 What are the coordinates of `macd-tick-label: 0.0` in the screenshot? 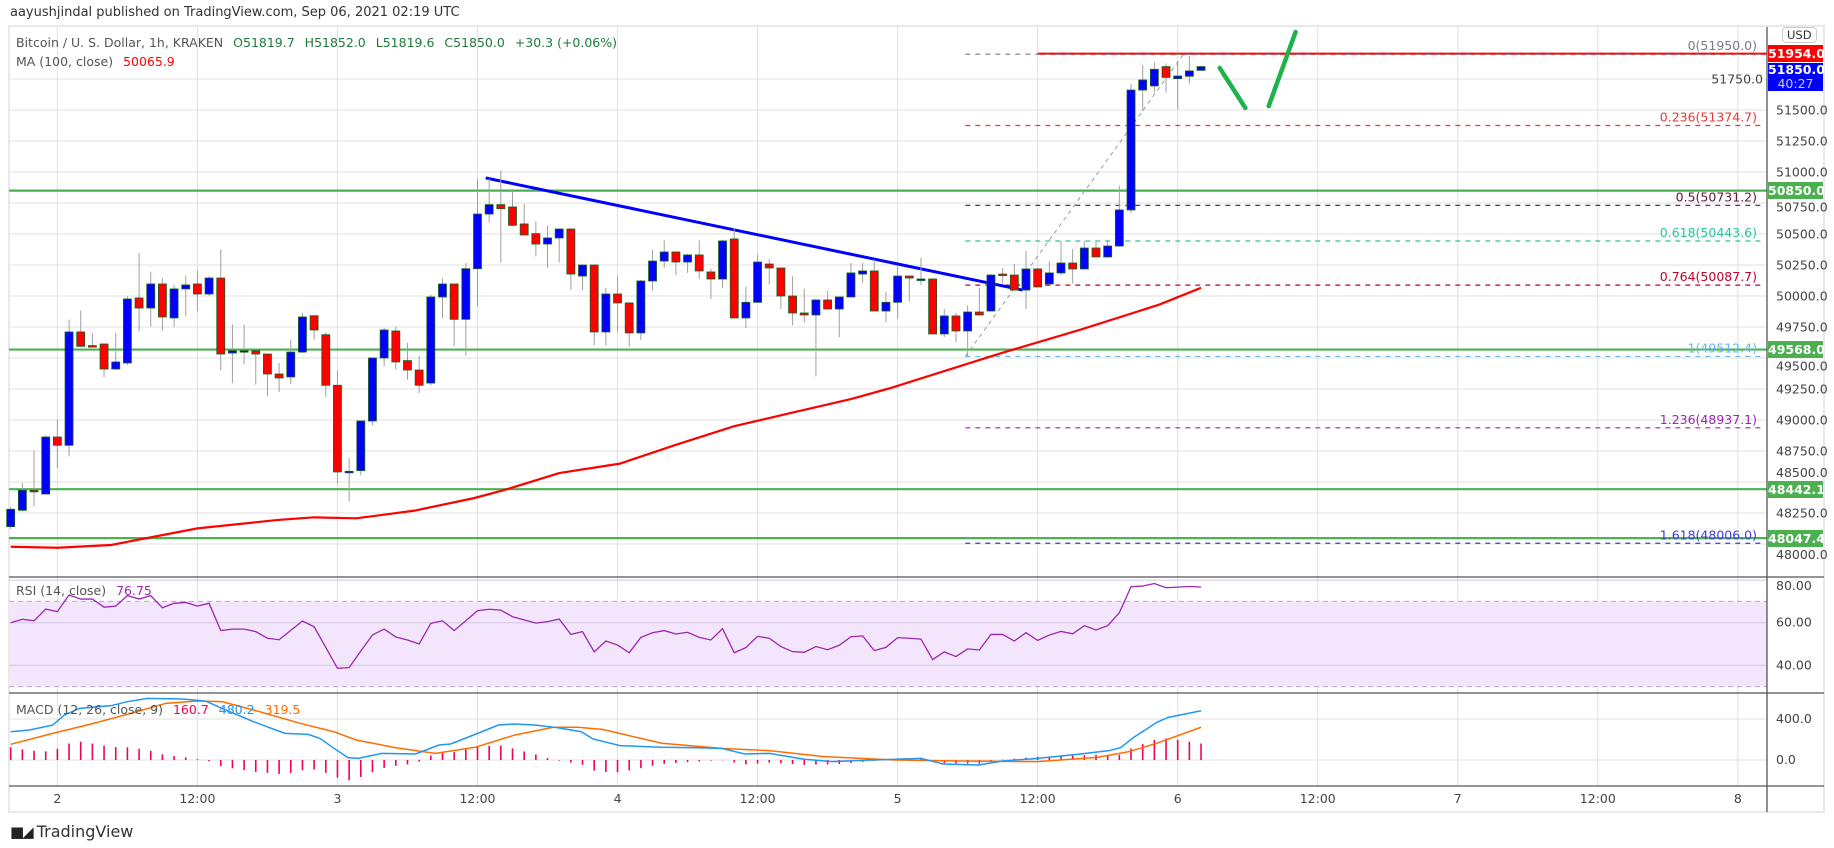 It's located at (1786, 759).